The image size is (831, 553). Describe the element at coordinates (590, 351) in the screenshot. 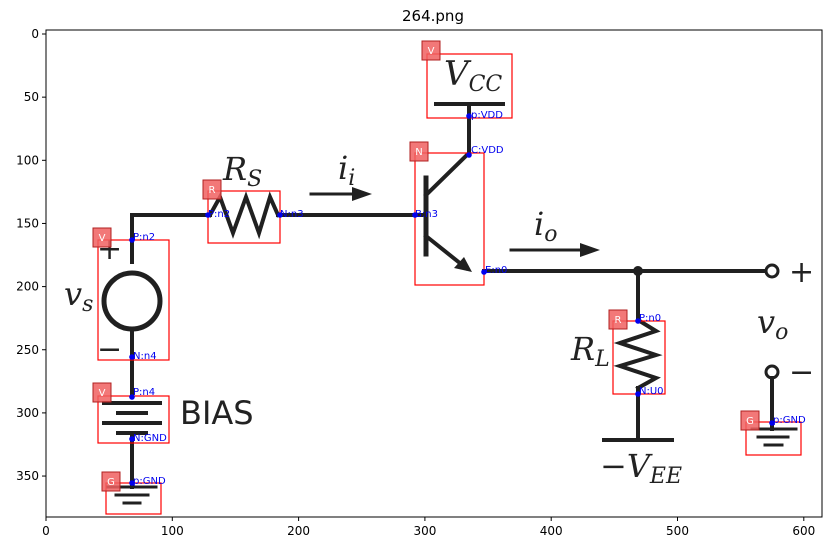

I see `label-rl: RL` at that location.